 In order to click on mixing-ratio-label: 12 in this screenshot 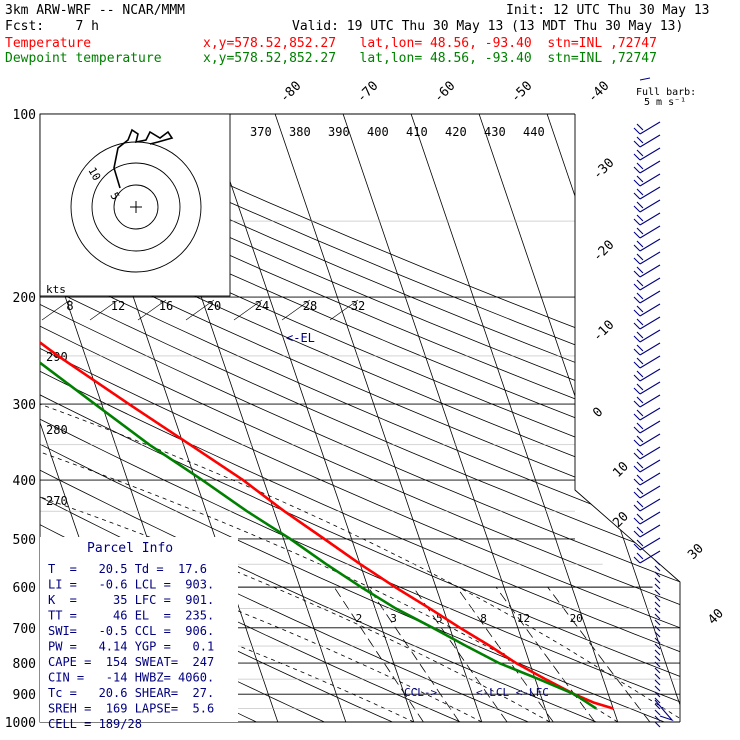, I will do `click(523, 618)`.